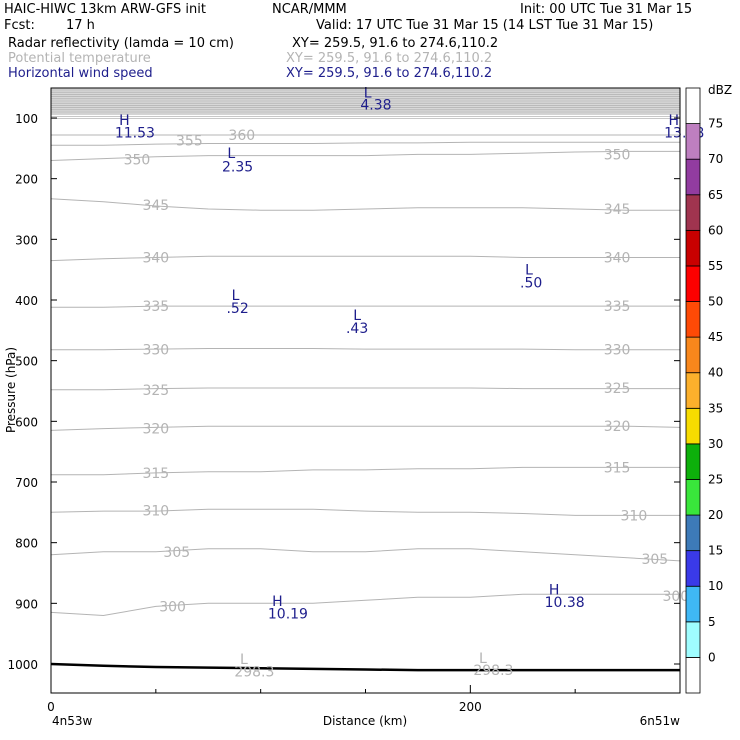  What do you see at coordinates (26, 240) in the screenshot?
I see `y-tick-label: 300` at bounding box center [26, 240].